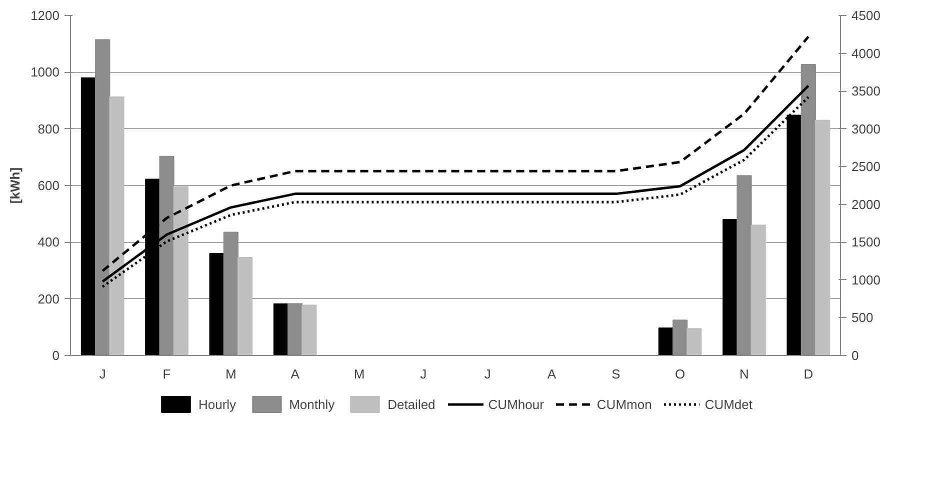 The image size is (945, 481). What do you see at coordinates (516, 404) in the screenshot?
I see `legend-label: CUMhour` at bounding box center [516, 404].